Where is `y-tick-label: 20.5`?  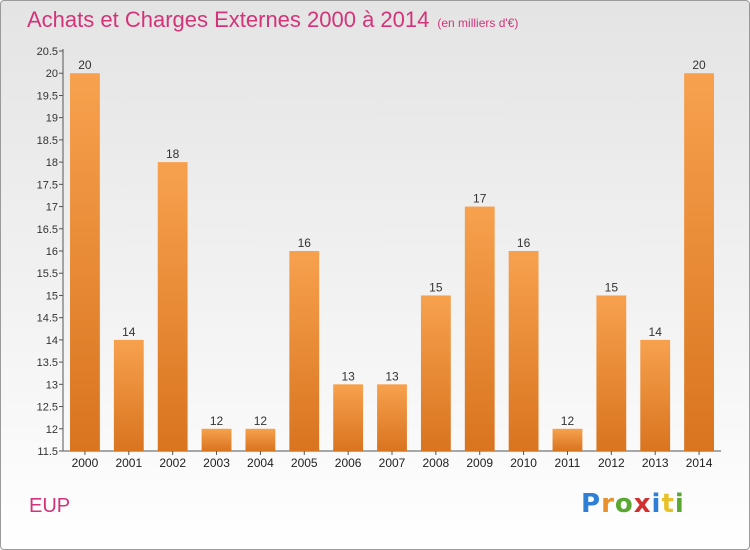 y-tick-label: 20.5 is located at coordinates (47, 52).